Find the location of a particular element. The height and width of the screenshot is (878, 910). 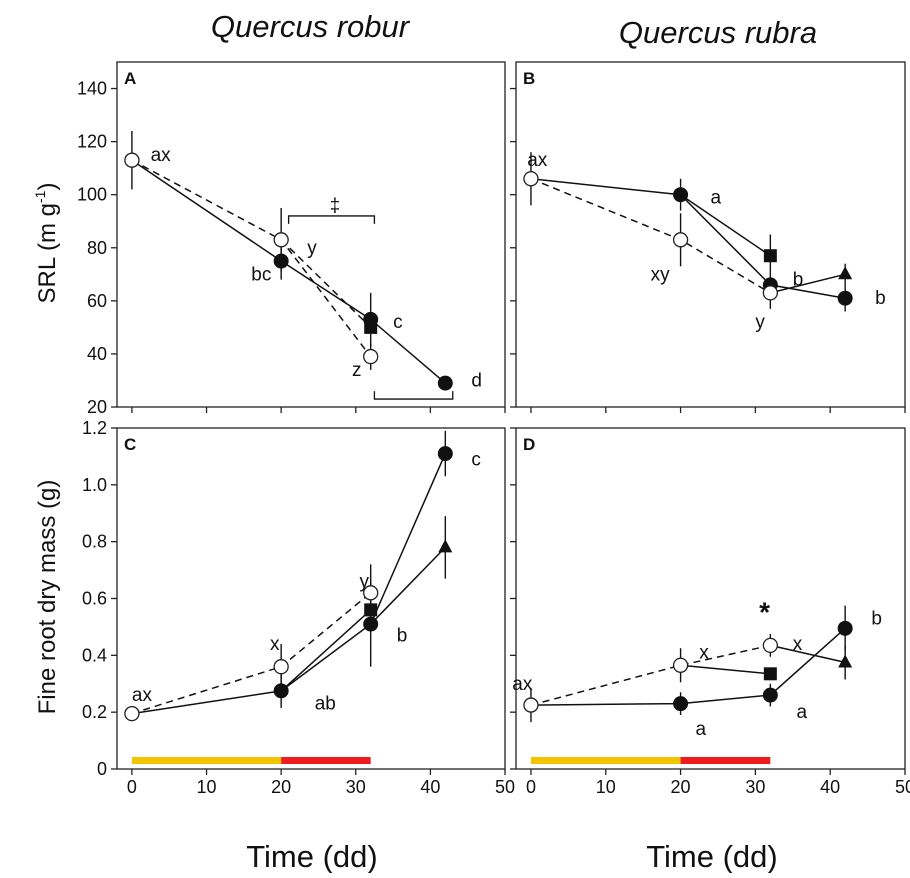

annotation-label: xy is located at coordinates (661, 274).